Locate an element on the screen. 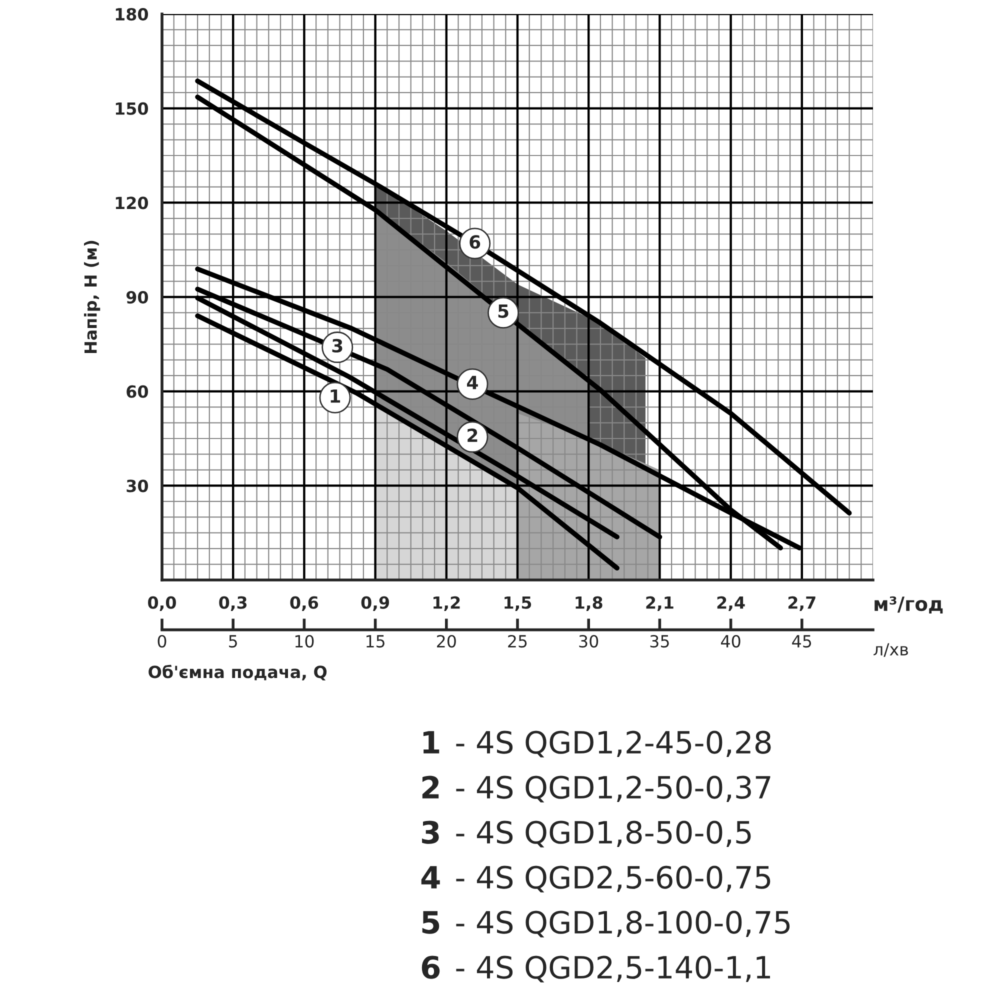 This screenshot has height=1000, width=1000. text: Об'ємна подача, Q is located at coordinates (237, 672).